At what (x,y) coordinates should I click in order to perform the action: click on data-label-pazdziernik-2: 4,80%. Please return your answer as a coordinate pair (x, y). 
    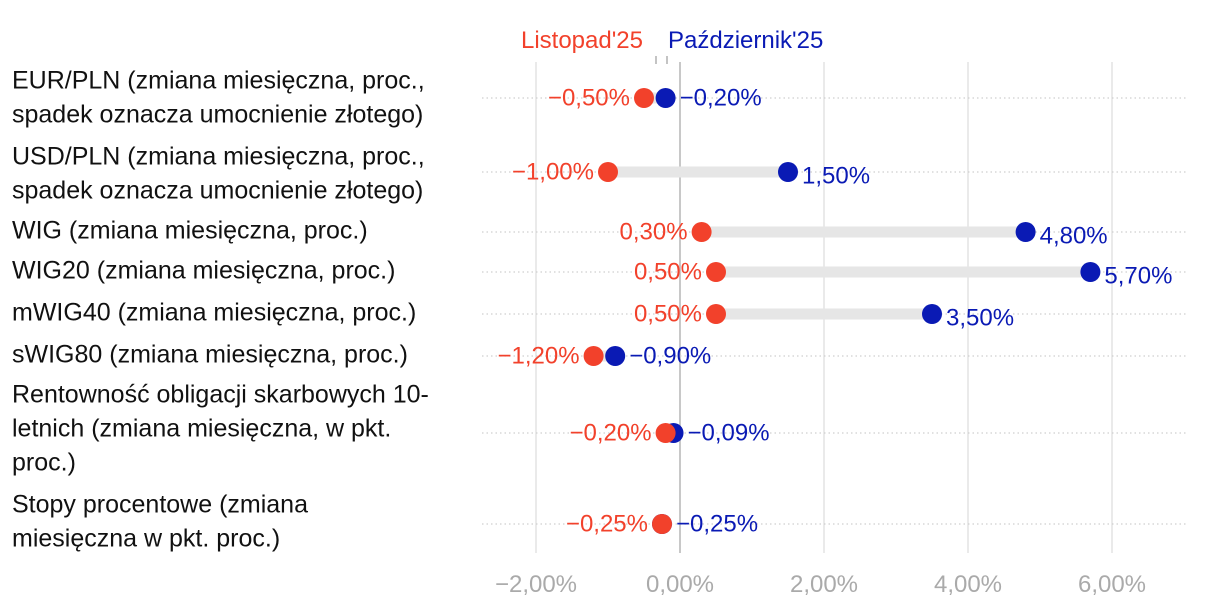
    Looking at the image, I should click on (1074, 235).